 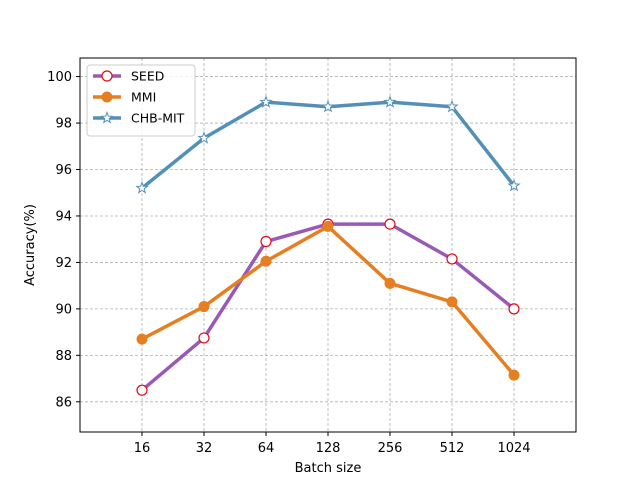 I want to click on y-tick-label: 98, so click(x=63, y=124).